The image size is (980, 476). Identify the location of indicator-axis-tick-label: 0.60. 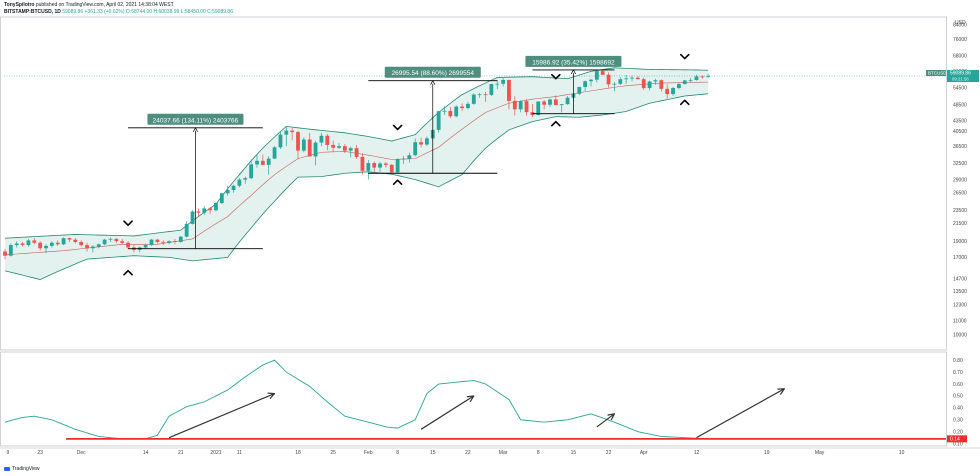
(958, 385).